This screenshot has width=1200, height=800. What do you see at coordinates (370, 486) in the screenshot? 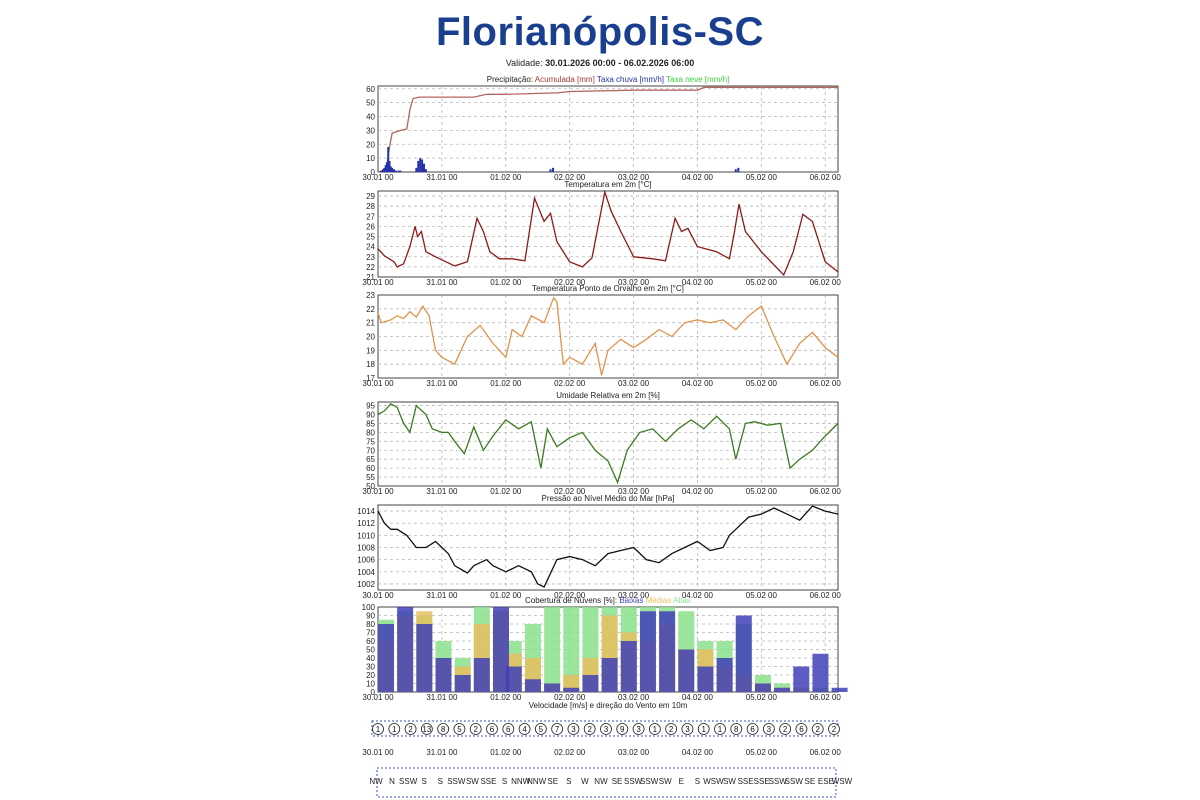
I see `y-tick-label: 50` at bounding box center [370, 486].